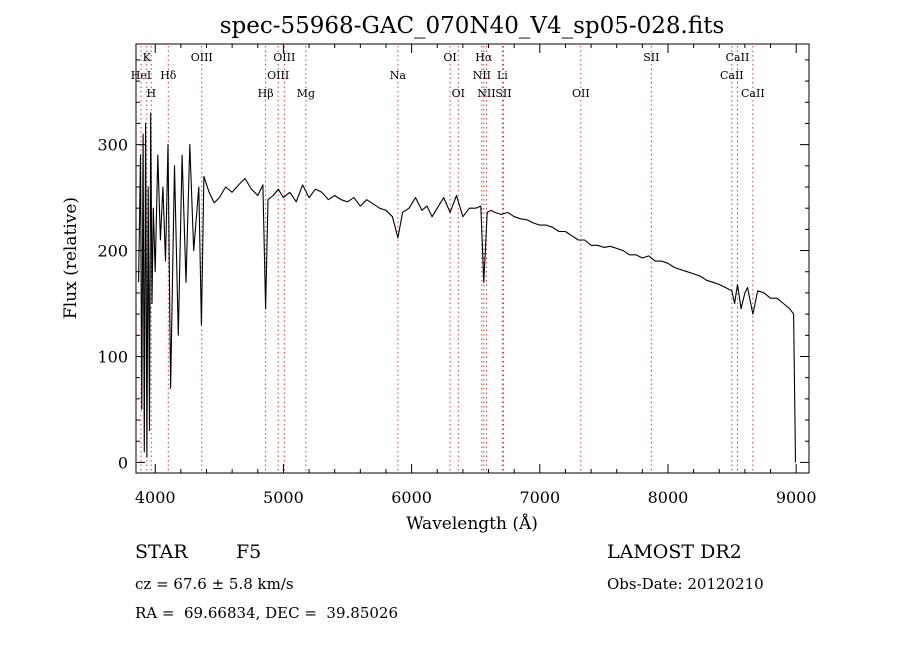 This screenshot has height=650, width=900. Describe the element at coordinates (472, 523) in the screenshot. I see `x-axis-label: Wavelength (Å)` at that location.